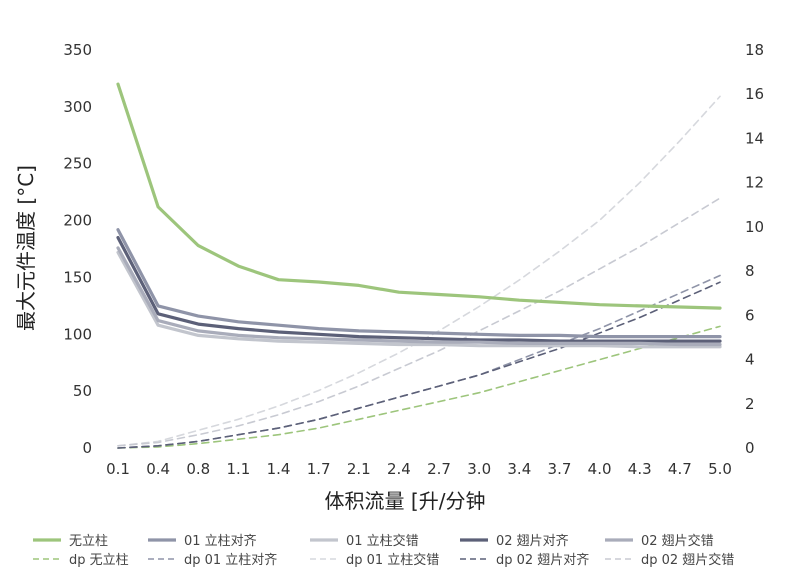 Image resolution: width=800 pixels, height=586 pixels. What do you see at coordinates (680, 469) in the screenshot?
I see `x-tick-label: 4.7` at bounding box center [680, 469].